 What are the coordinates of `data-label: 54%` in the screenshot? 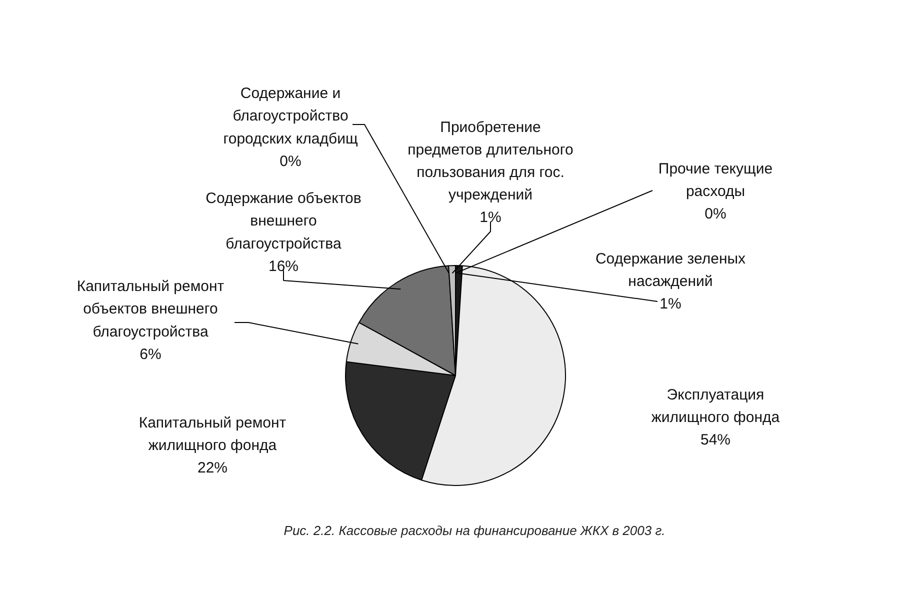 It's located at (715, 440).